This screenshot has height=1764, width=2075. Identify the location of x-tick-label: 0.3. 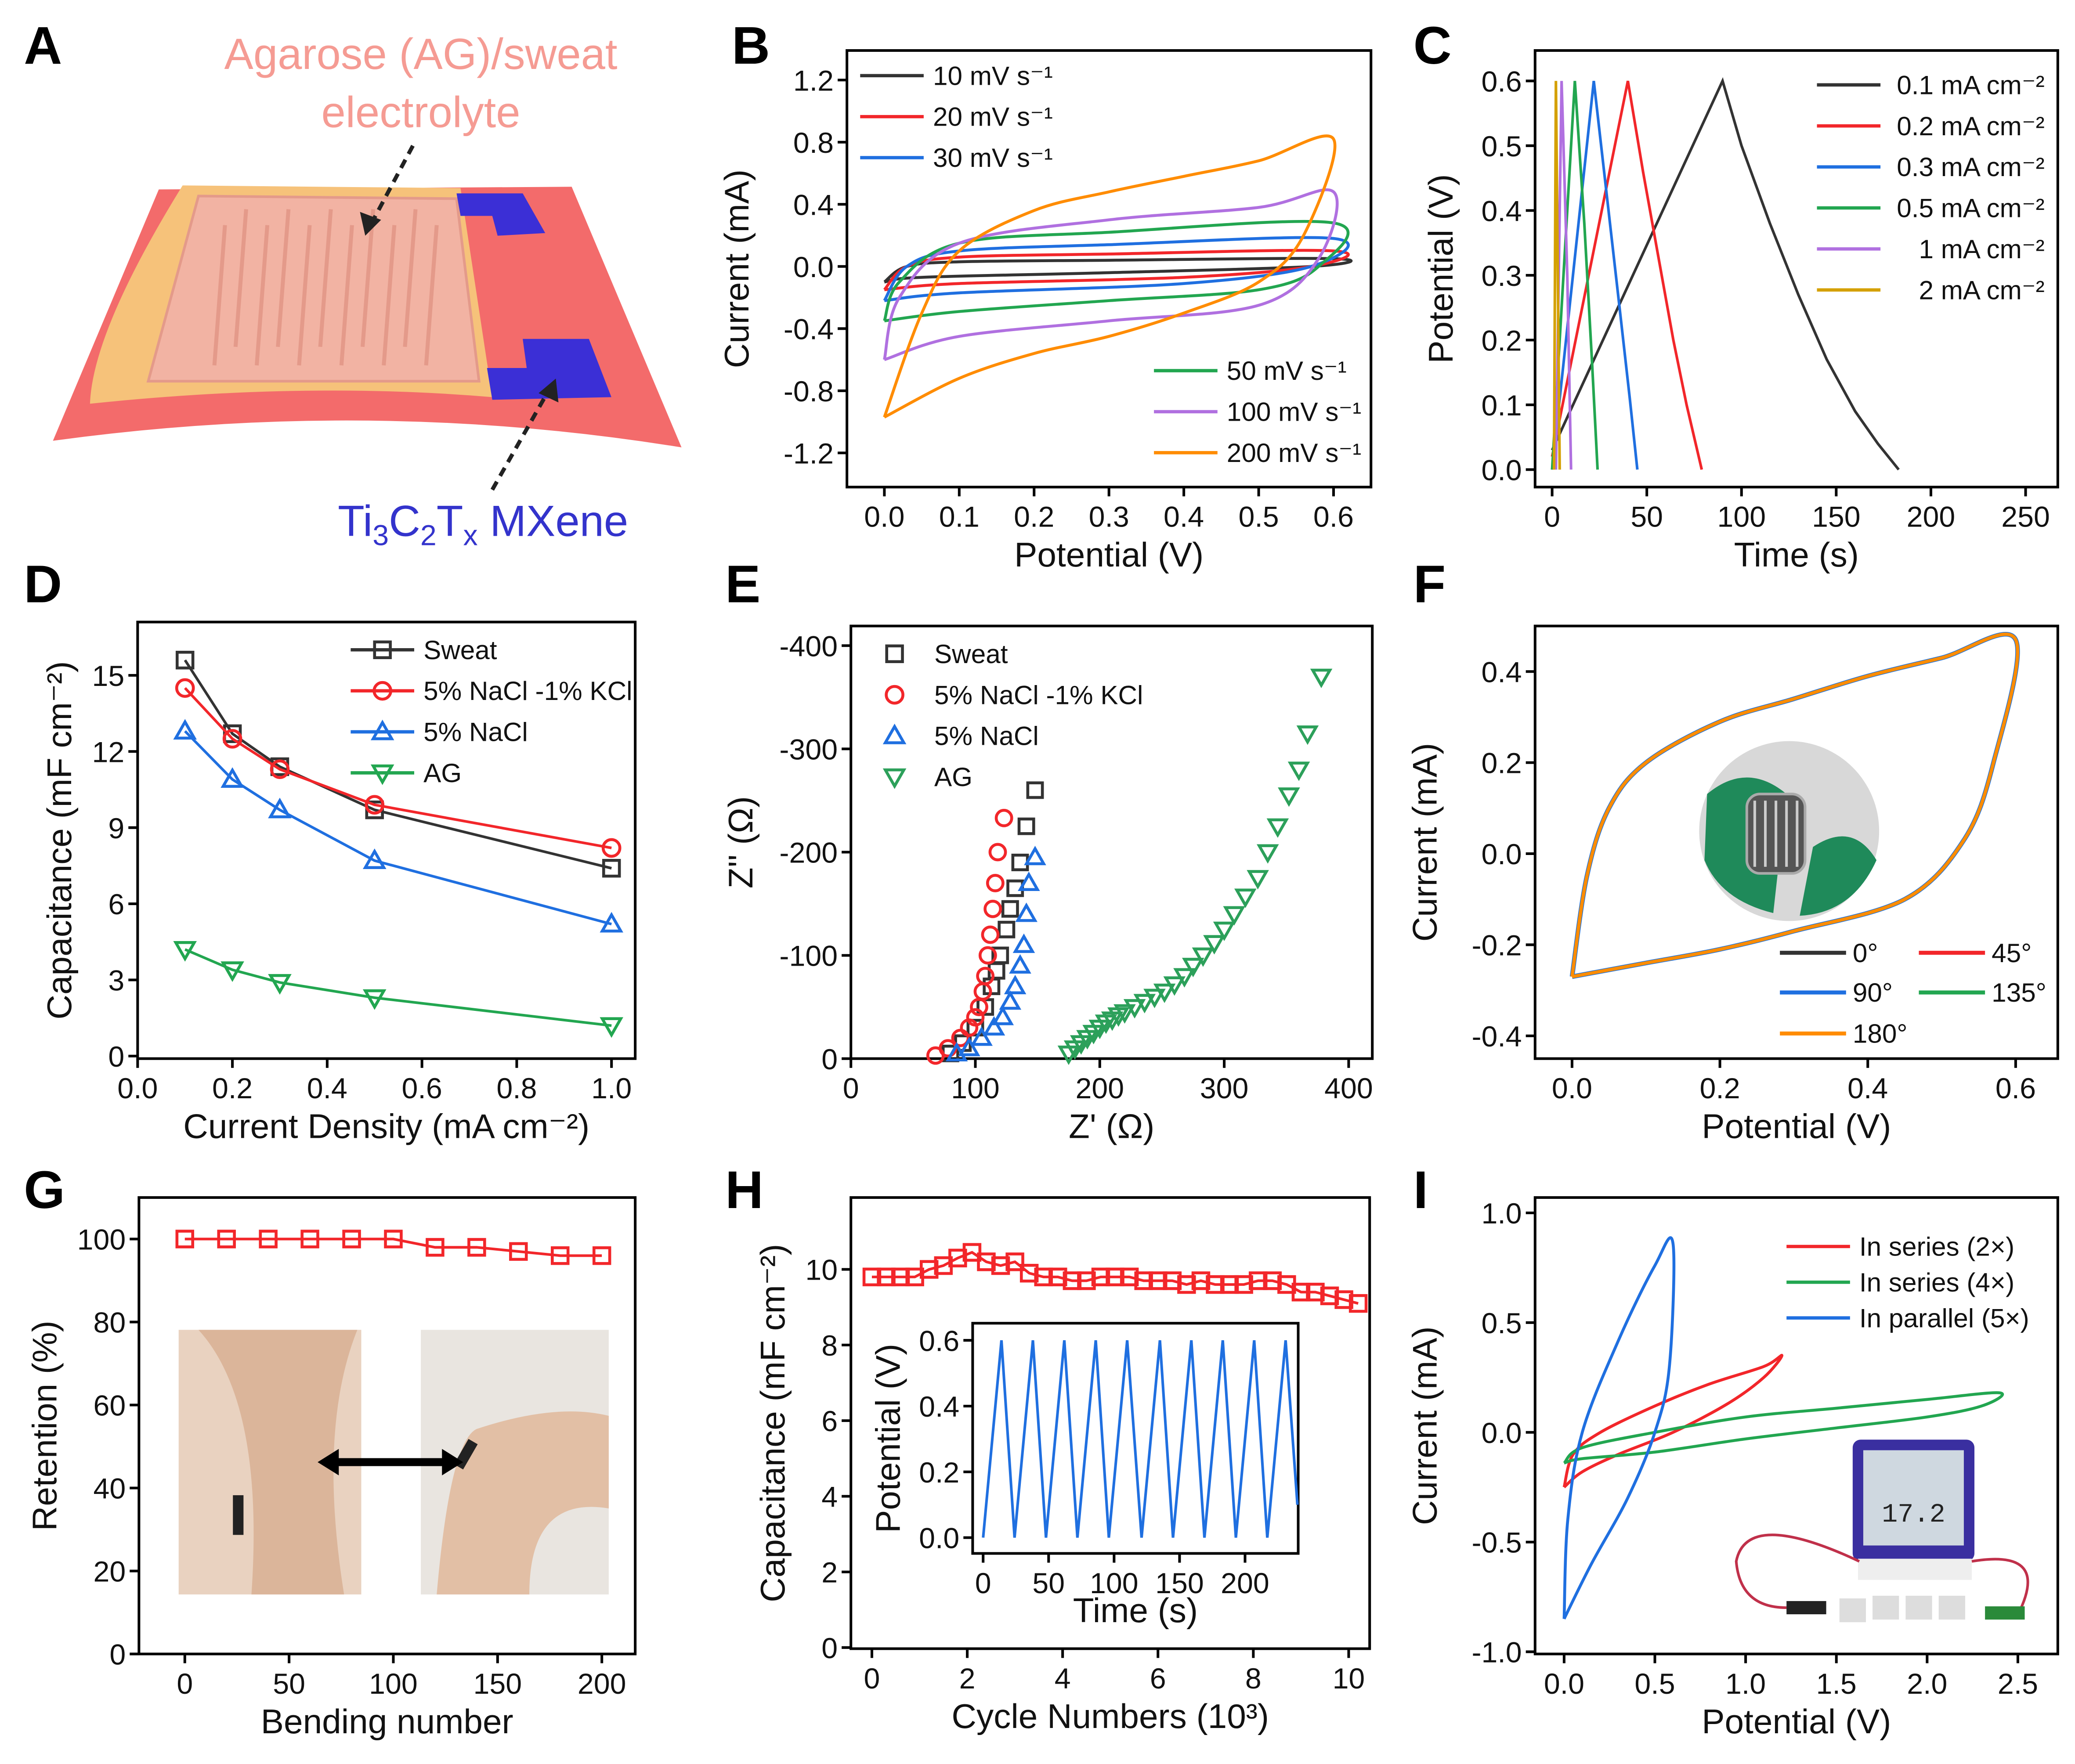
(1109, 517).